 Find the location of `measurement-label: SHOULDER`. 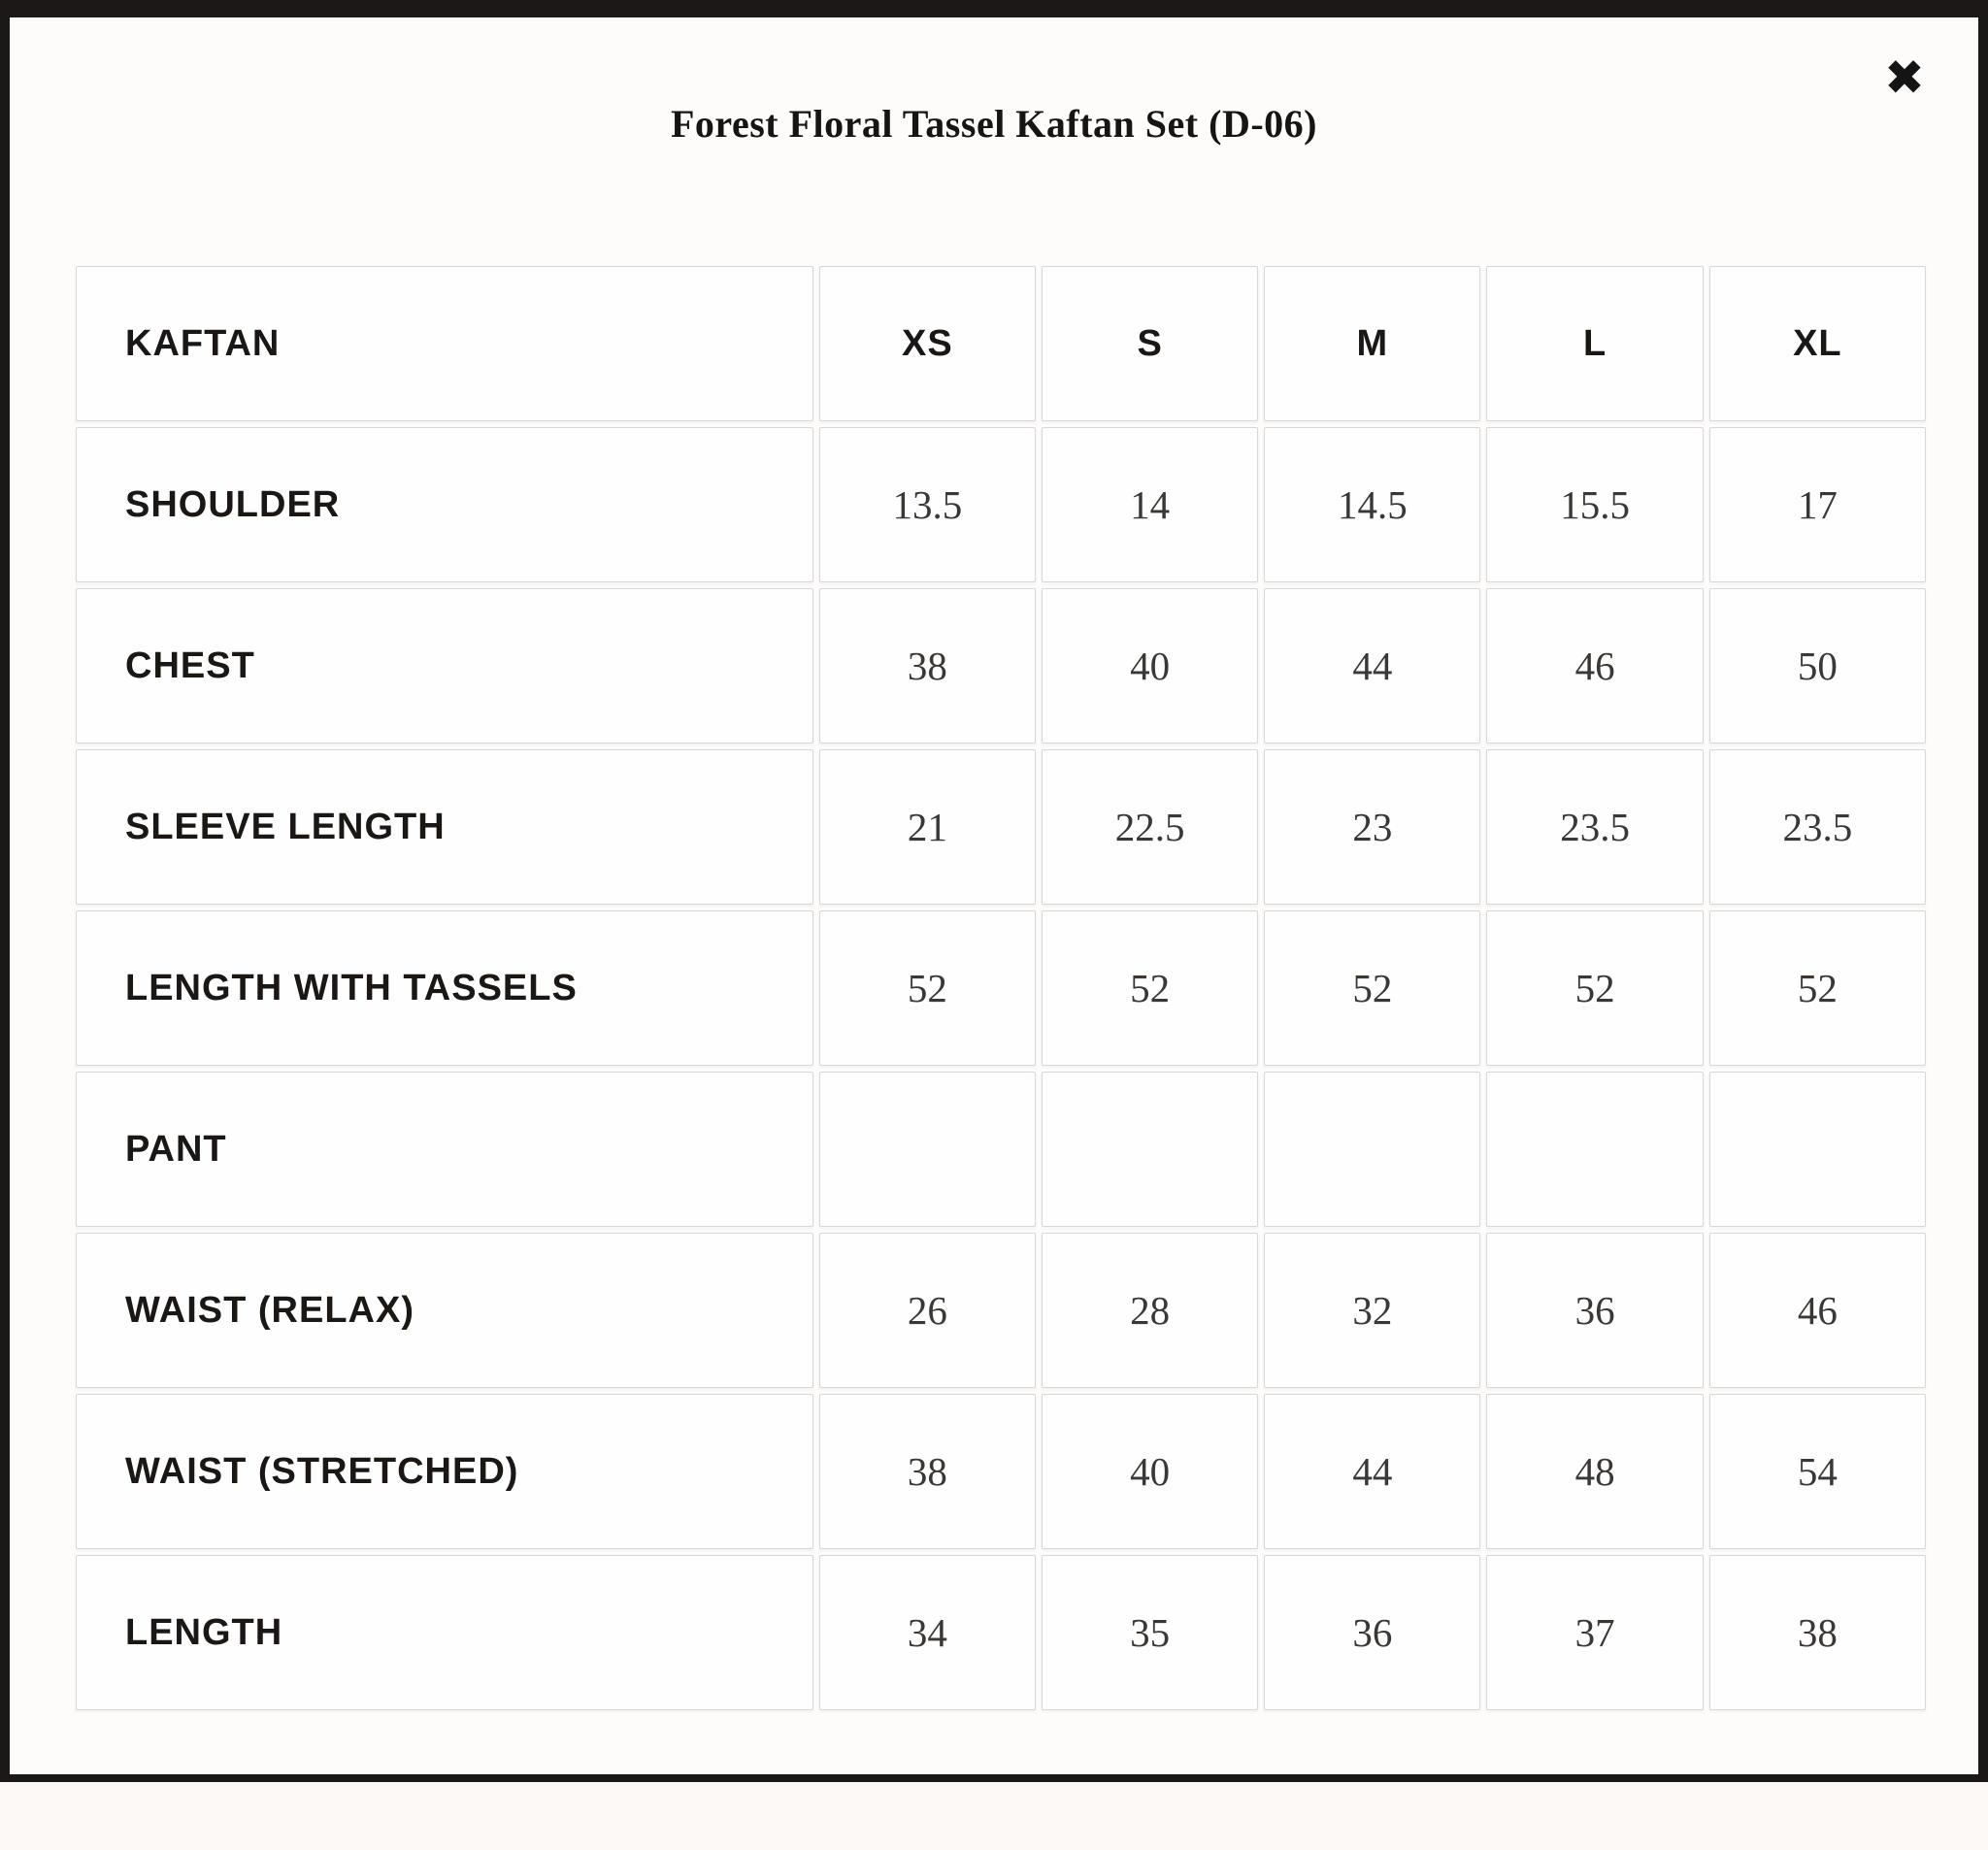

measurement-label: SHOULDER is located at coordinates (444, 504).